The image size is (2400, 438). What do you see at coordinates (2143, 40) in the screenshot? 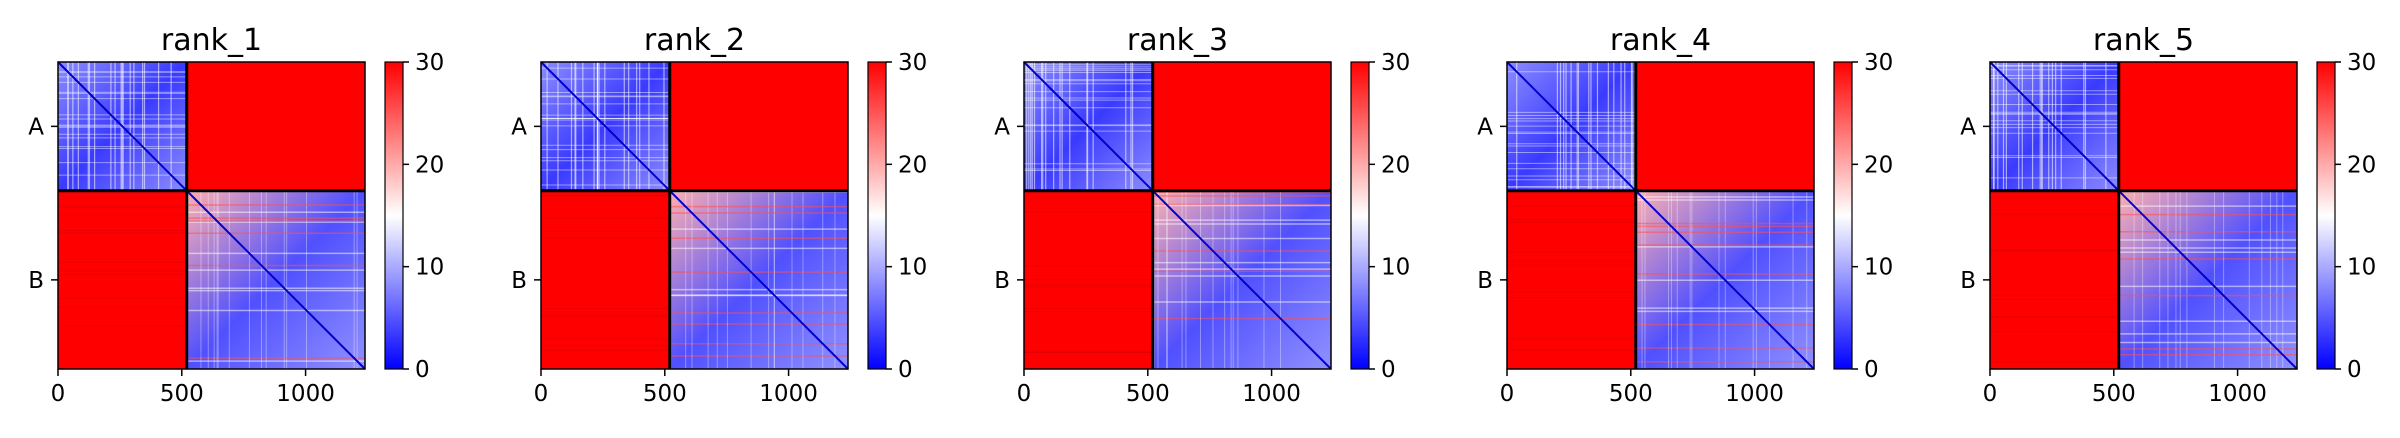
I see `panel-title: rank_5` at bounding box center [2143, 40].